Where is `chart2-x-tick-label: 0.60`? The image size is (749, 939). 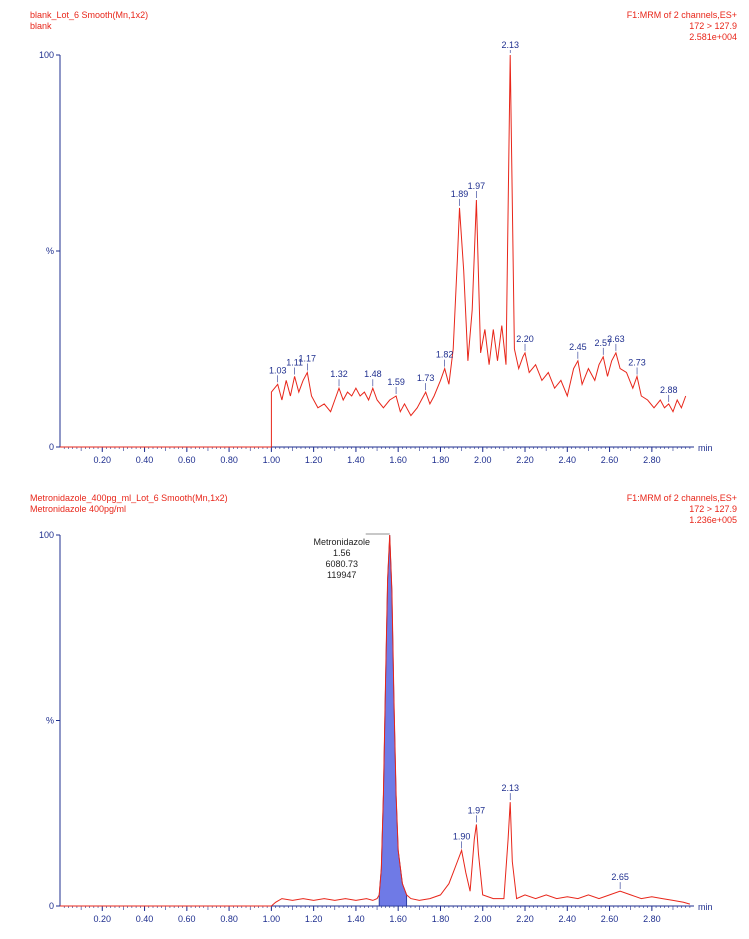
chart2-x-tick-label: 0.60 is located at coordinates (187, 919).